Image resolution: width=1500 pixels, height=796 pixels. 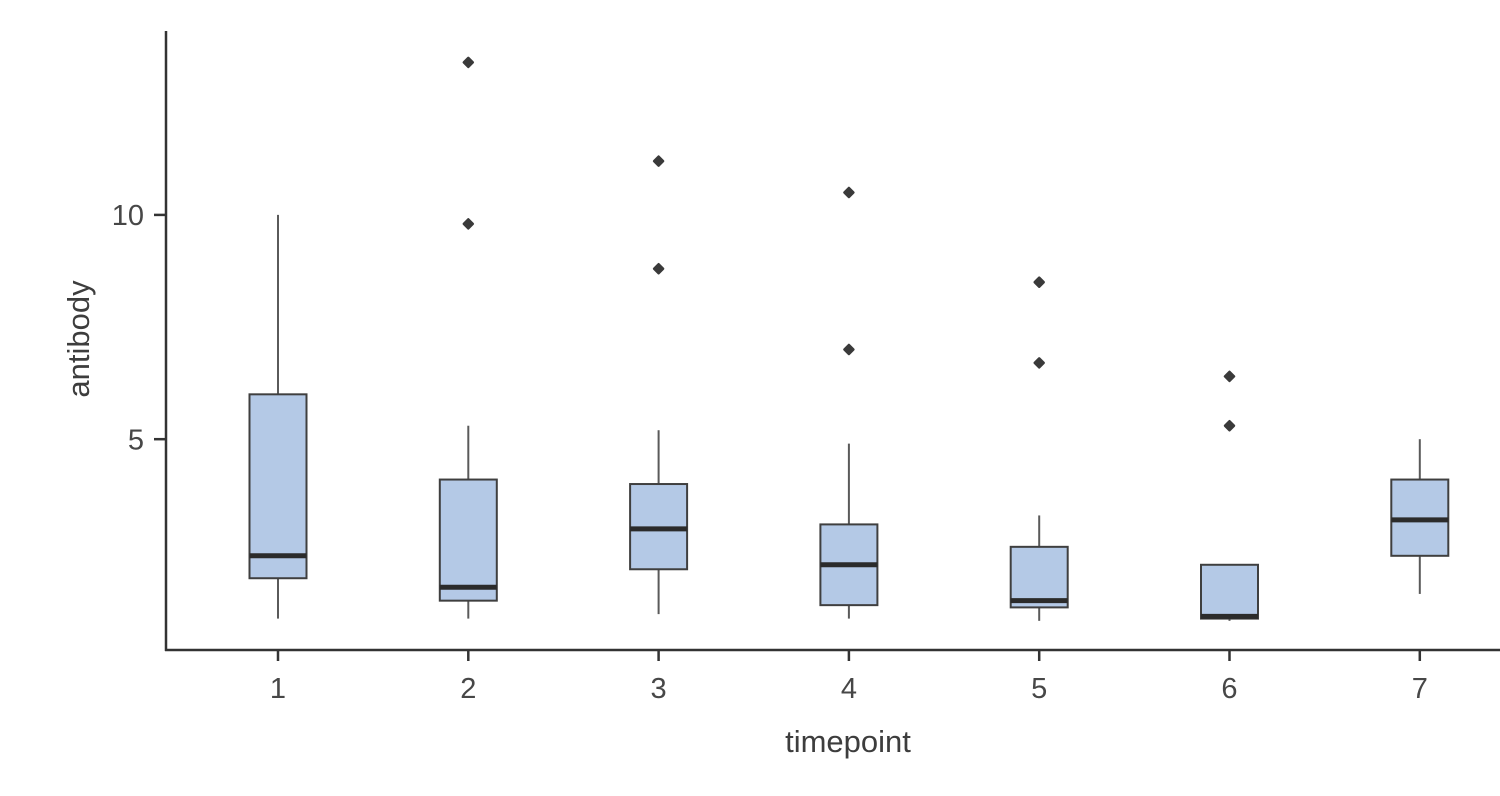 What do you see at coordinates (659, 689) in the screenshot?
I see `x-tick-label: 3` at bounding box center [659, 689].